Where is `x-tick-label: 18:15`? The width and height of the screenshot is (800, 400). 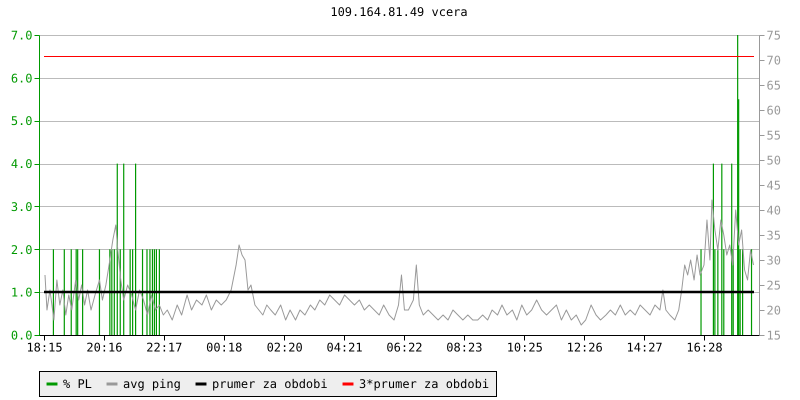 x-tick-label: 18:15 is located at coordinates (44, 347).